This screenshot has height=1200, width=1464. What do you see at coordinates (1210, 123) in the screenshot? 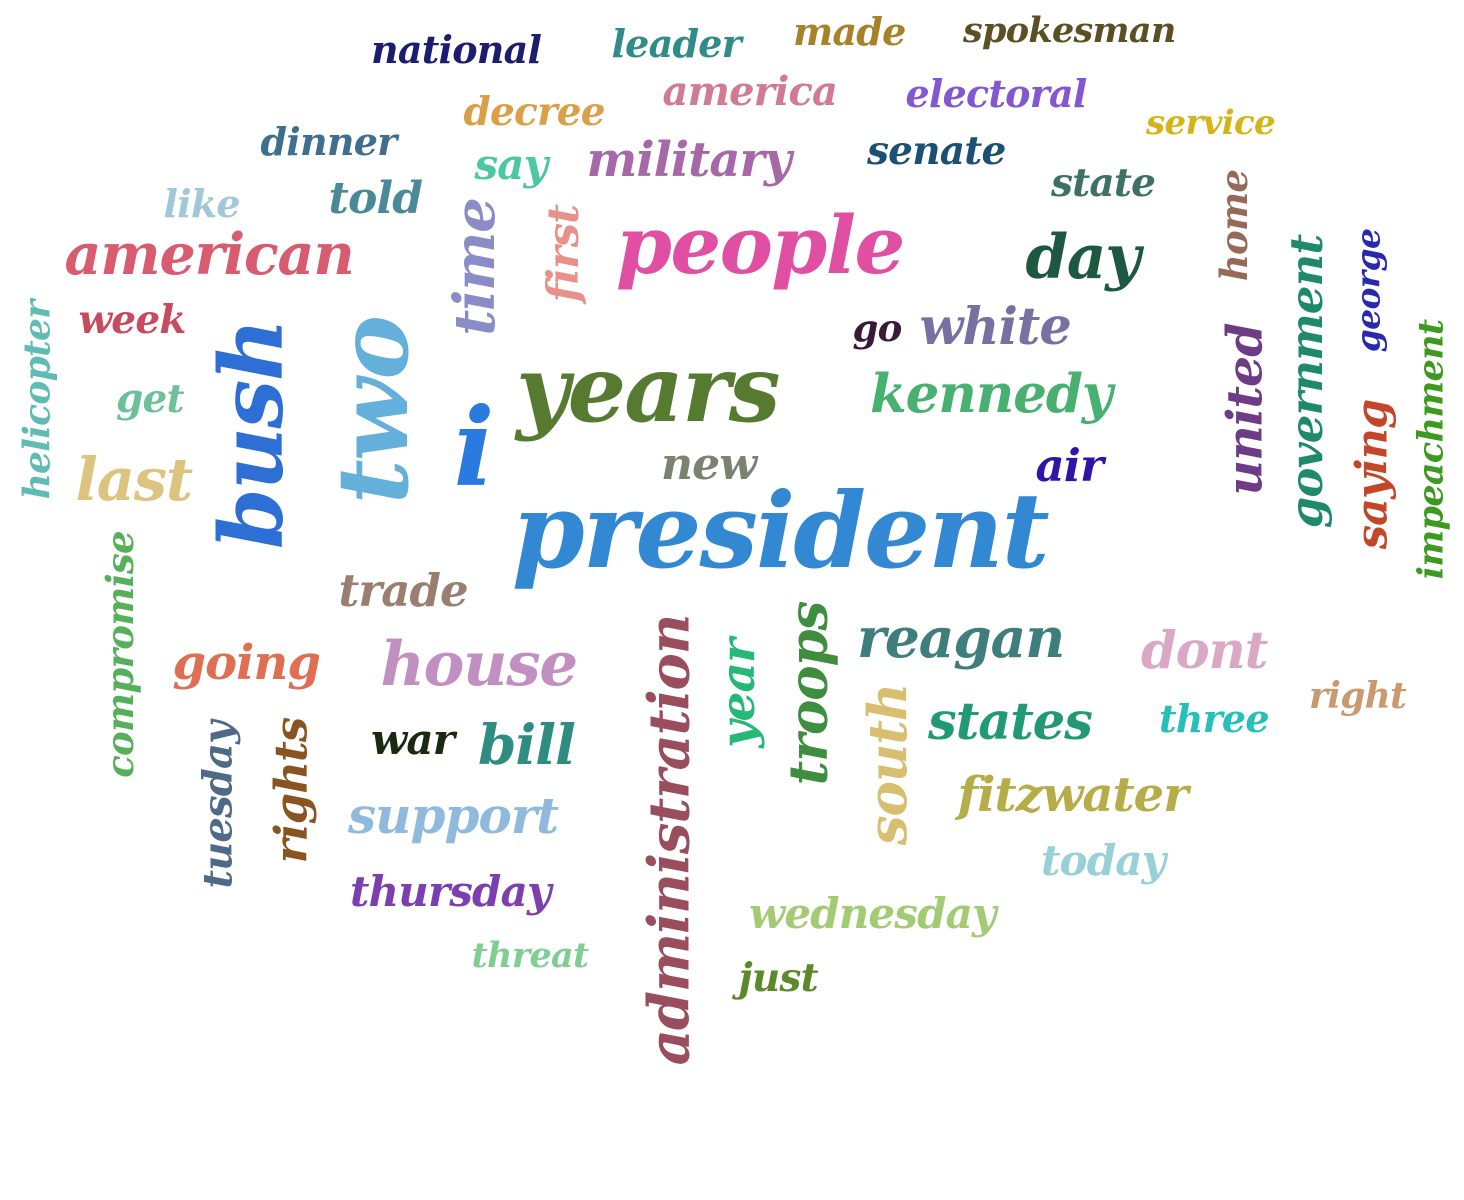
I see `word-service: service` at bounding box center [1210, 123].